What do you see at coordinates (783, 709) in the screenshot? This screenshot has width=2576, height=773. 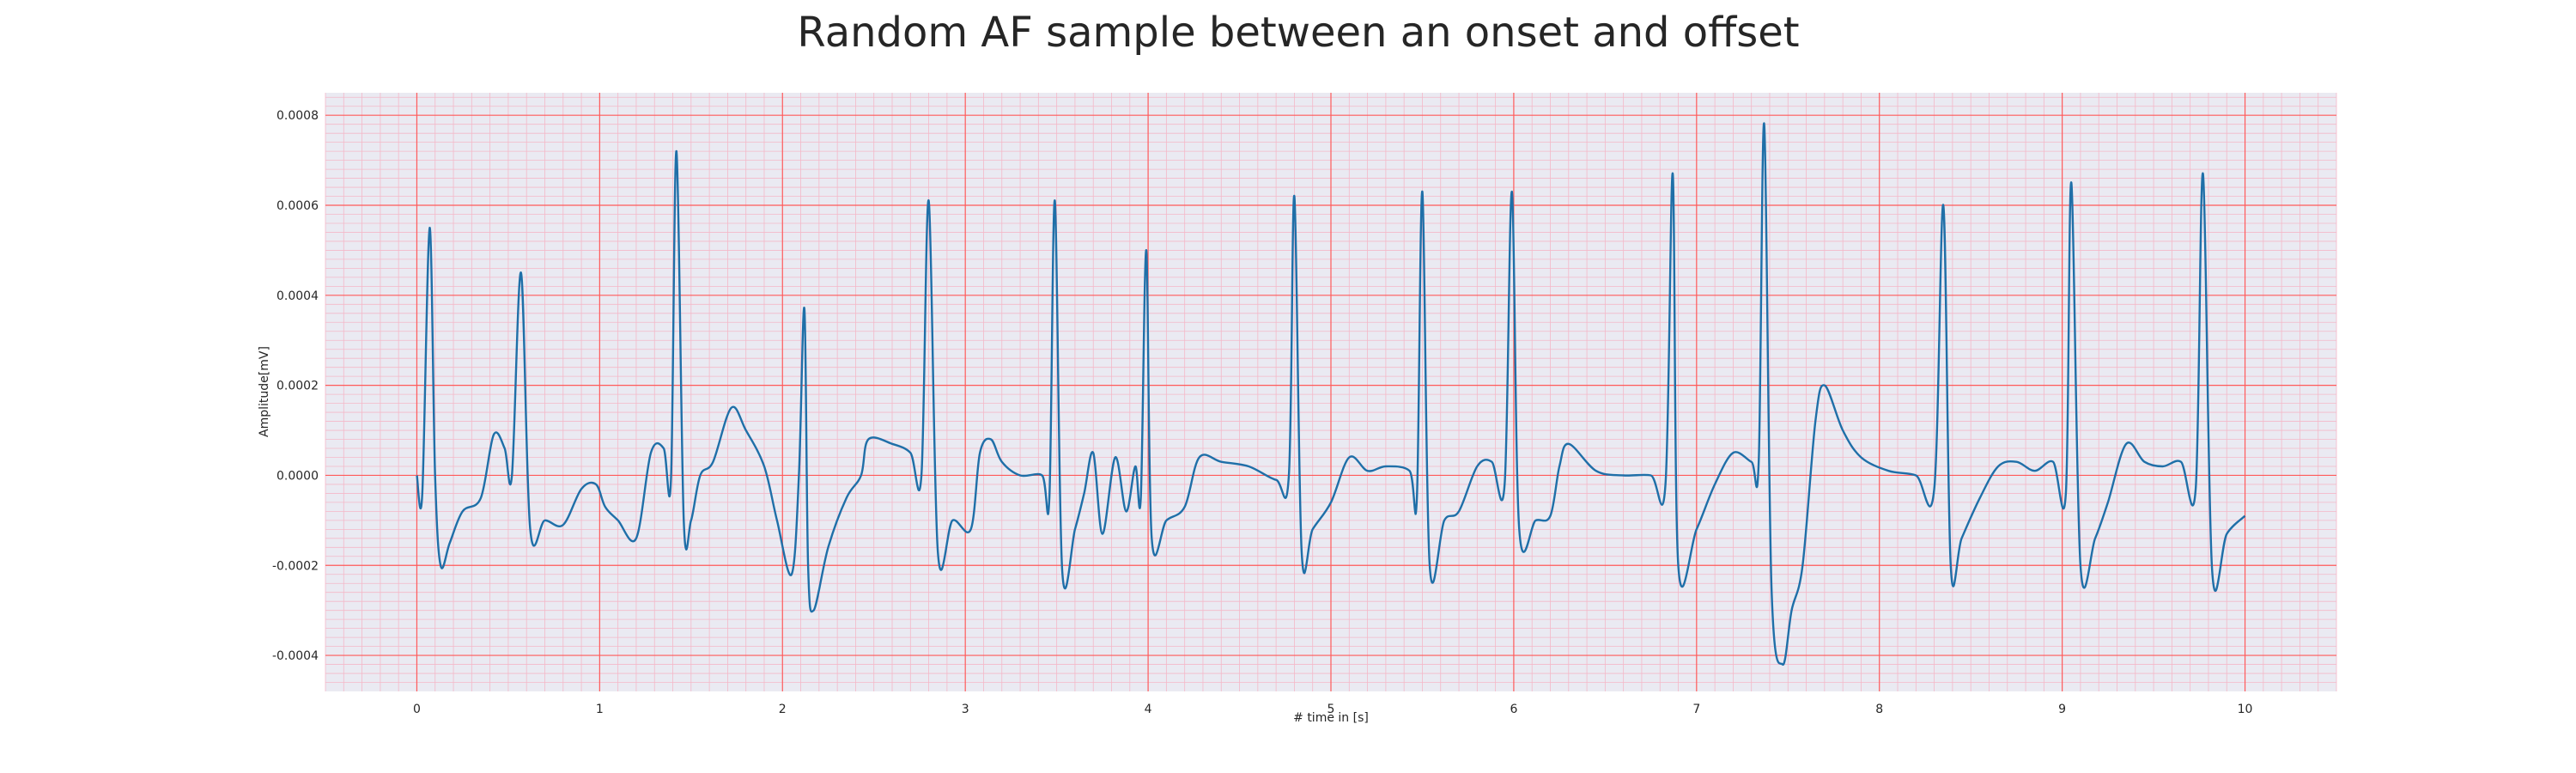 I see `x-tick-label: 2` at bounding box center [783, 709].